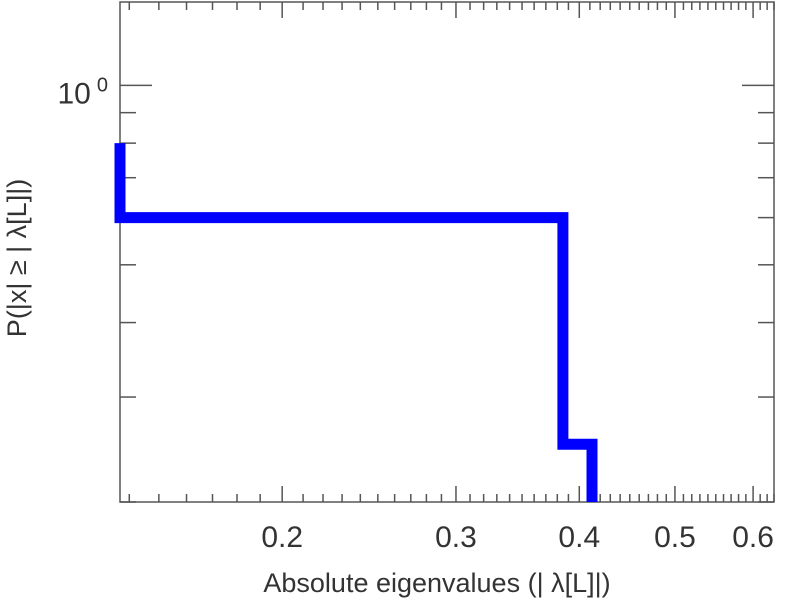 The width and height of the screenshot is (789, 600). I want to click on y-tick-label: 10 0, so click(83, 92).